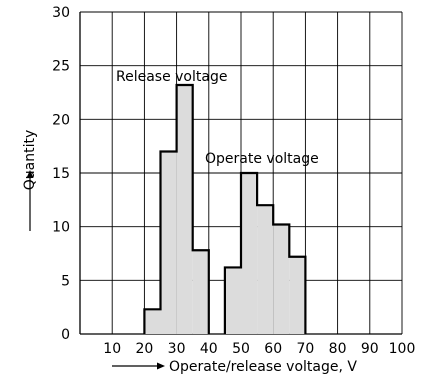  Describe the element at coordinates (61, 120) in the screenshot. I see `y-tick-label: 20` at that location.